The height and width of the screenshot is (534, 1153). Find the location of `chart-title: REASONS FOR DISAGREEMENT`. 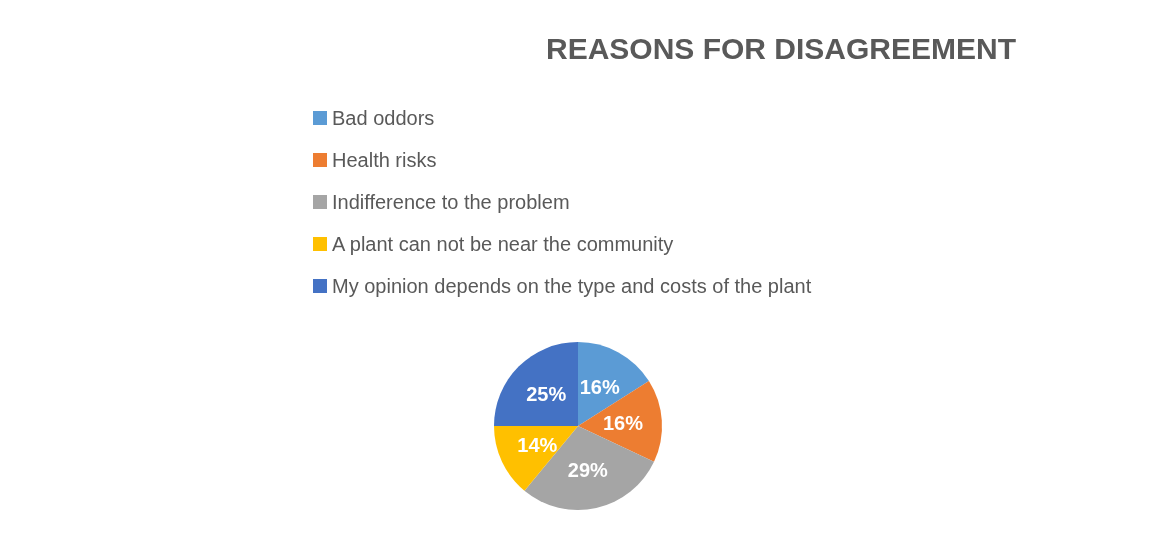

chart-title: REASONS FOR DISAGREEMENT is located at coordinates (781, 48).